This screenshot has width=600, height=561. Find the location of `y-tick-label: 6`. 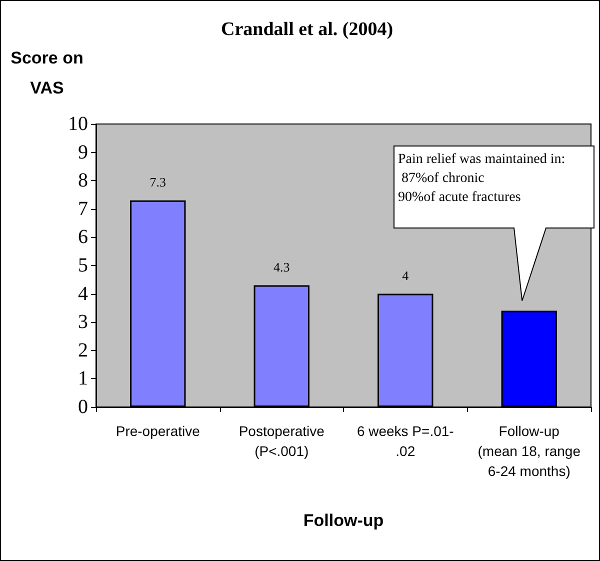

y-tick-label: 6 is located at coordinates (83, 237).